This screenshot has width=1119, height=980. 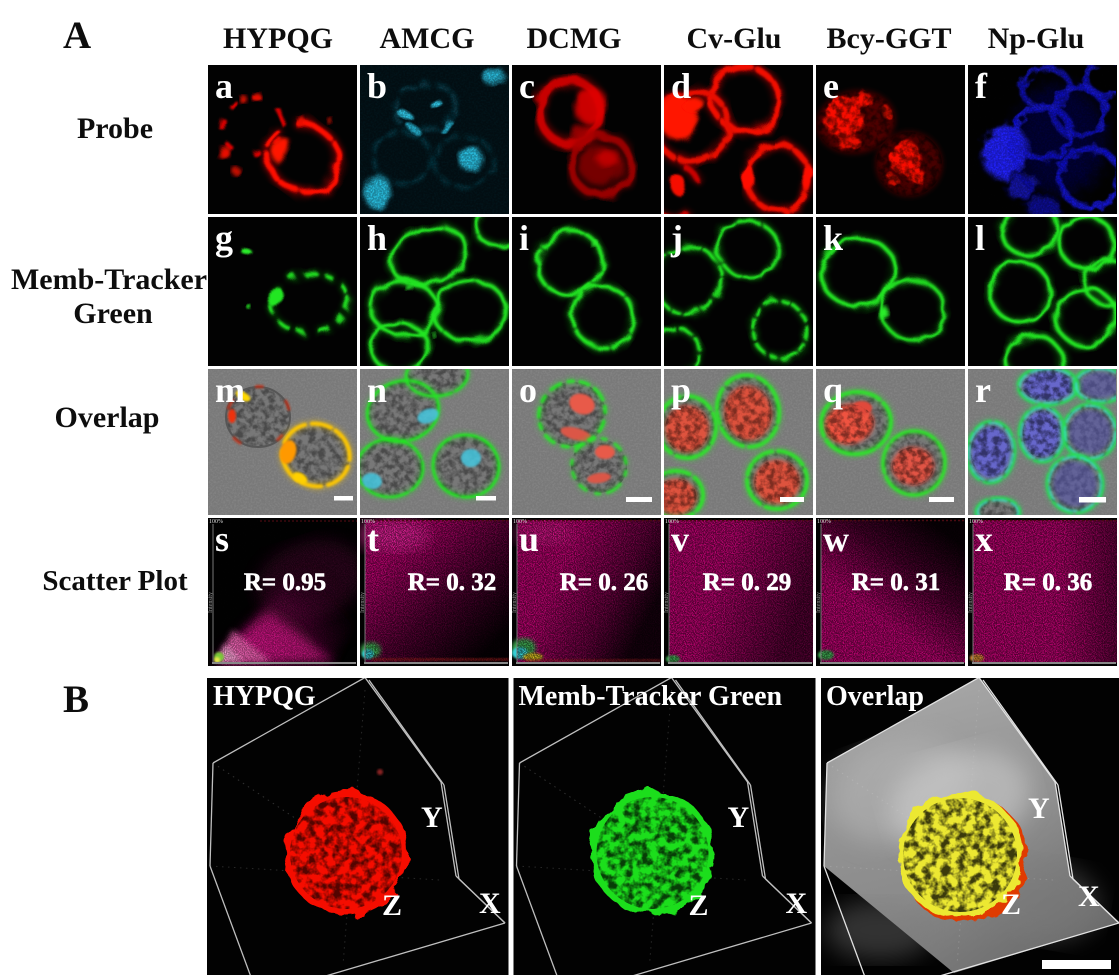 What do you see at coordinates (524, 238) in the screenshot?
I see `svg-text: i` at bounding box center [524, 238].